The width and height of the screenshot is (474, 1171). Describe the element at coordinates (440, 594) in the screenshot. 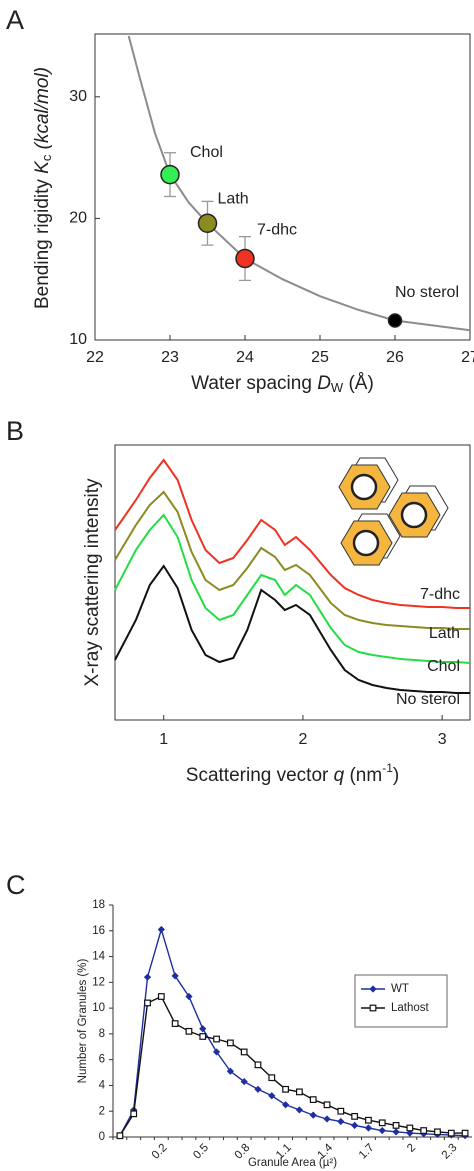

I see `series-label: 7-dhc` at that location.